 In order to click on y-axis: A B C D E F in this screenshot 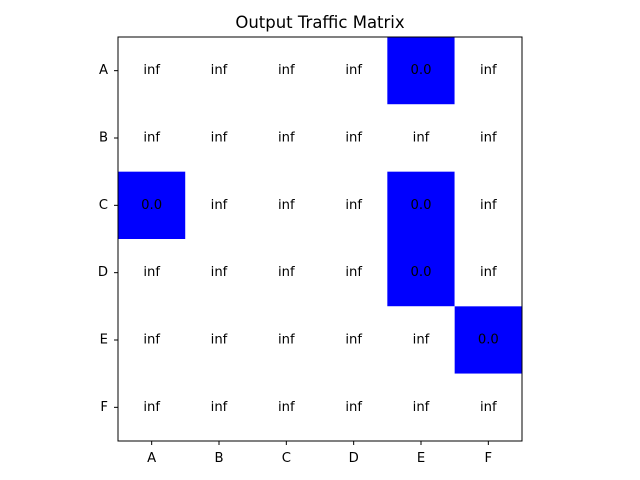, I will do `click(108, 239)`.